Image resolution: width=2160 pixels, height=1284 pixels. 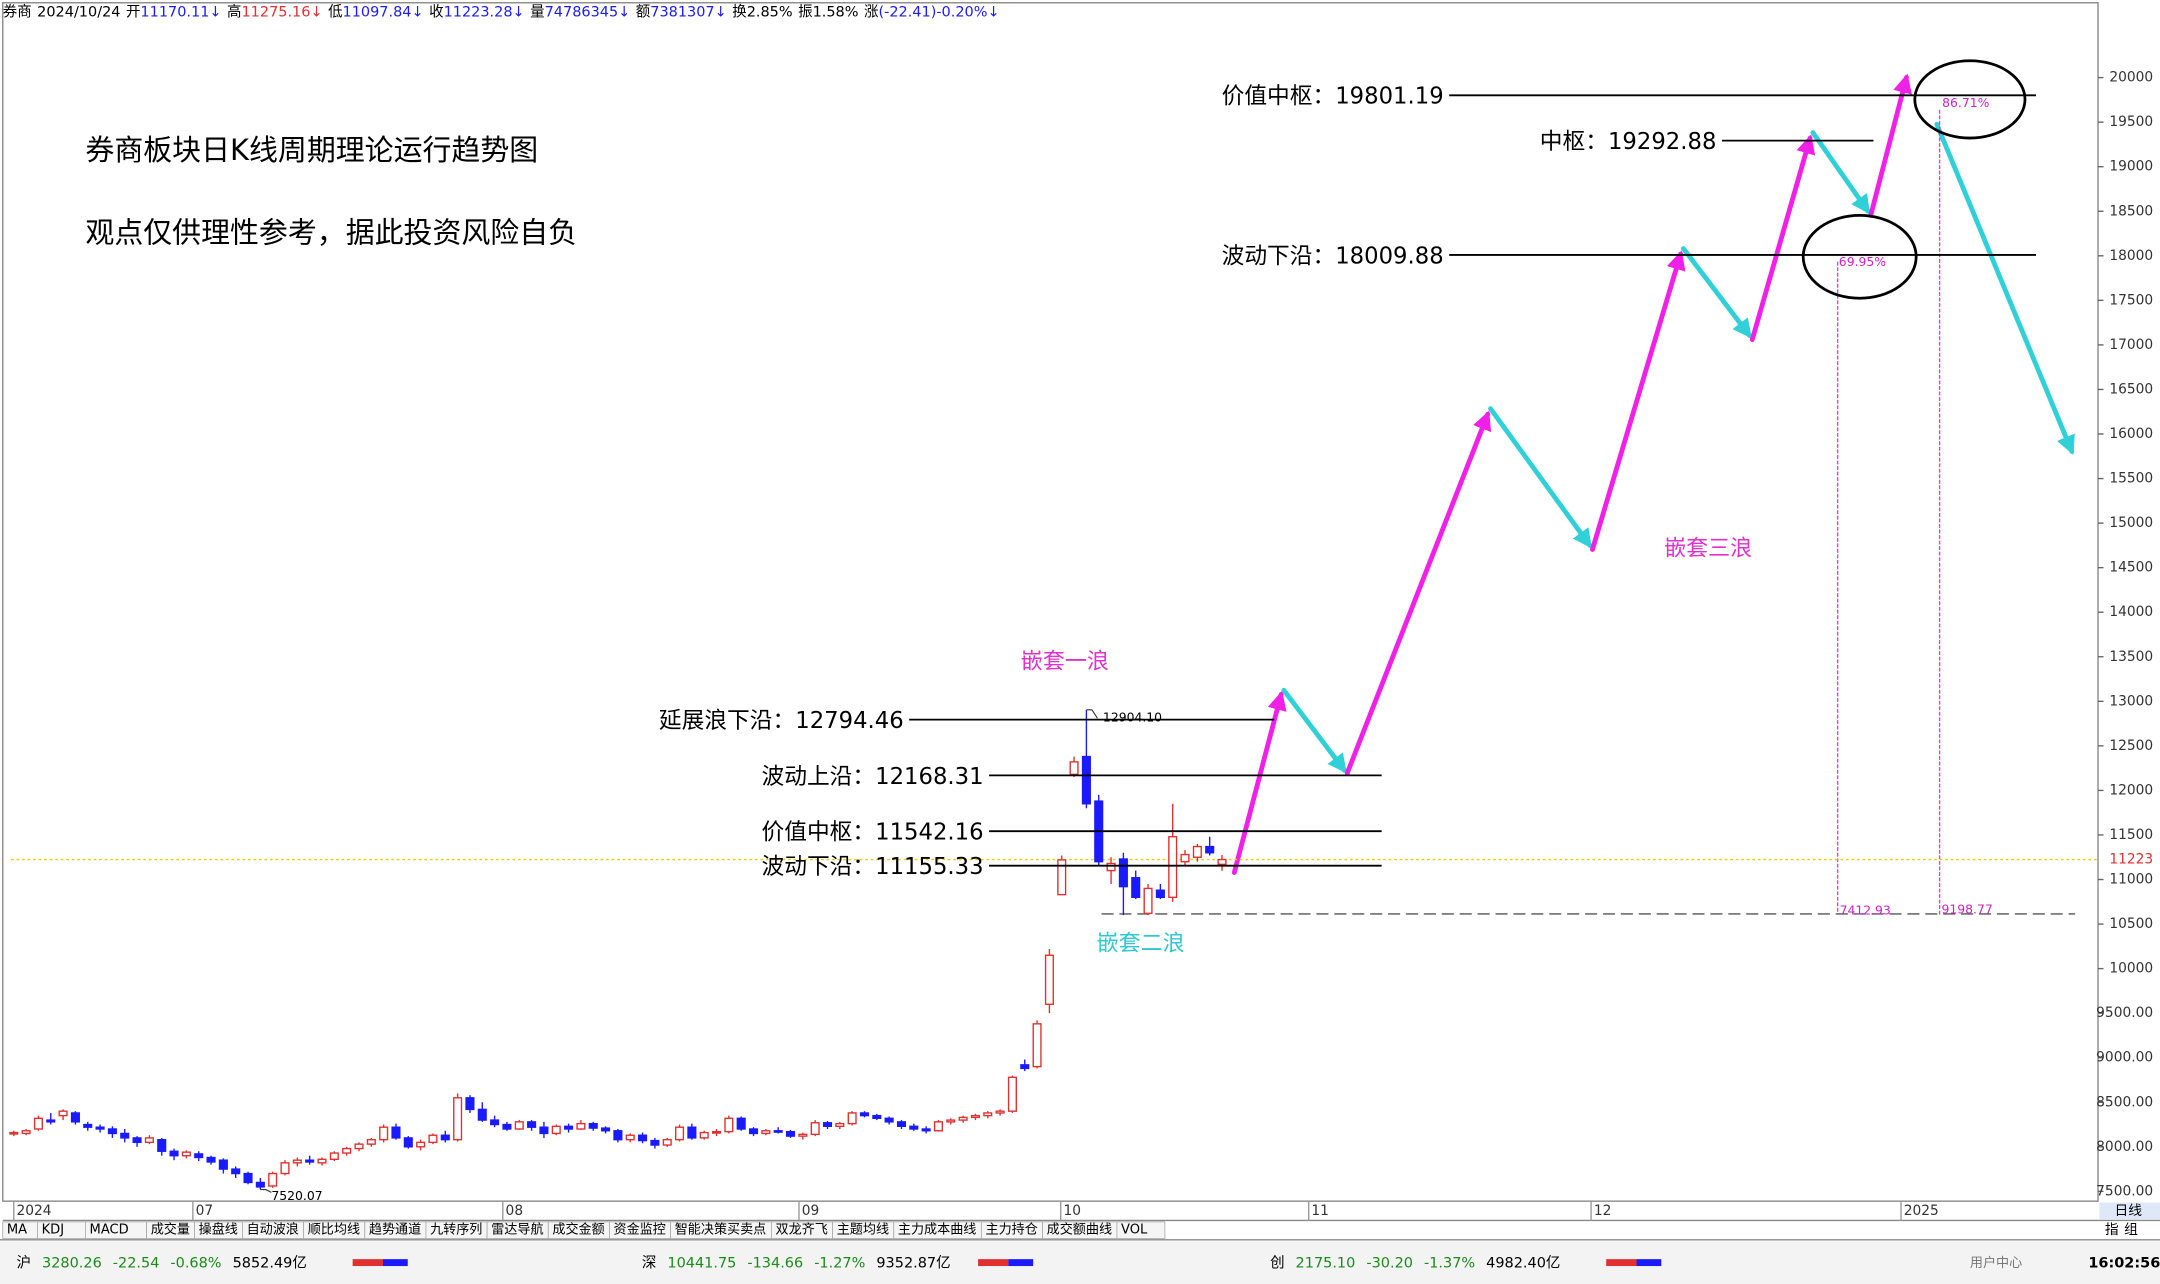 I want to click on tab-tool: 组, so click(x=2131, y=1230).